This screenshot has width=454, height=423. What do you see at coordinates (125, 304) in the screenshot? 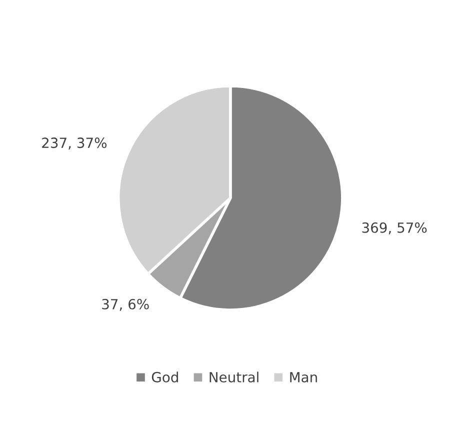
I see `data-label: 37, 6%` at bounding box center [125, 304].